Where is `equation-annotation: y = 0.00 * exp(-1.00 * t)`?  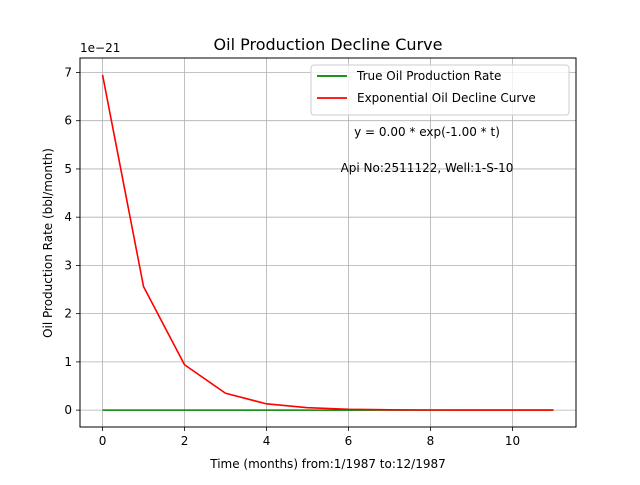 equation-annotation: y = 0.00 * exp(-1.00 * t) is located at coordinates (427, 132).